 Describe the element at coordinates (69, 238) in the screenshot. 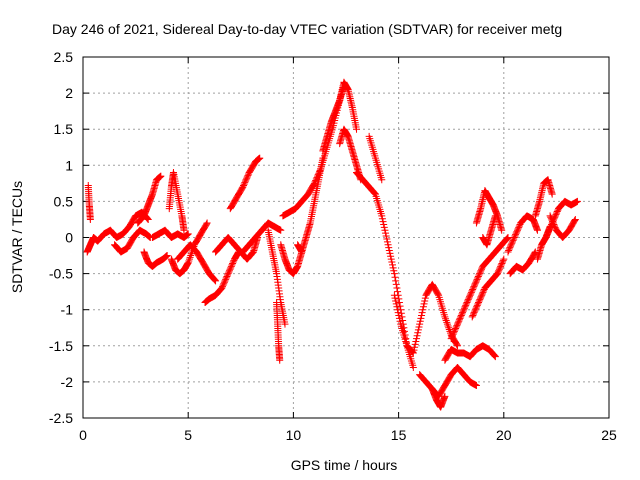

I see `y-tick-label: 0` at that location.